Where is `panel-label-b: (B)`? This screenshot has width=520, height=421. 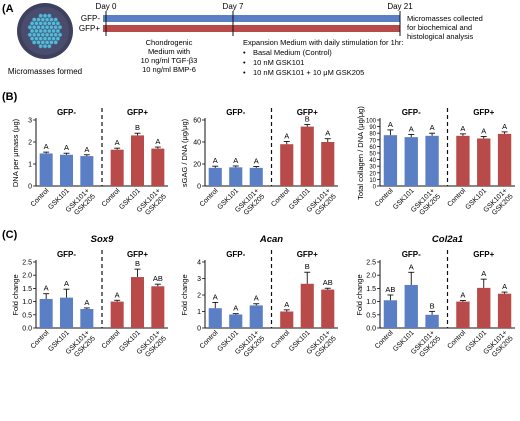 panel-label-b: (B) is located at coordinates (10, 97).